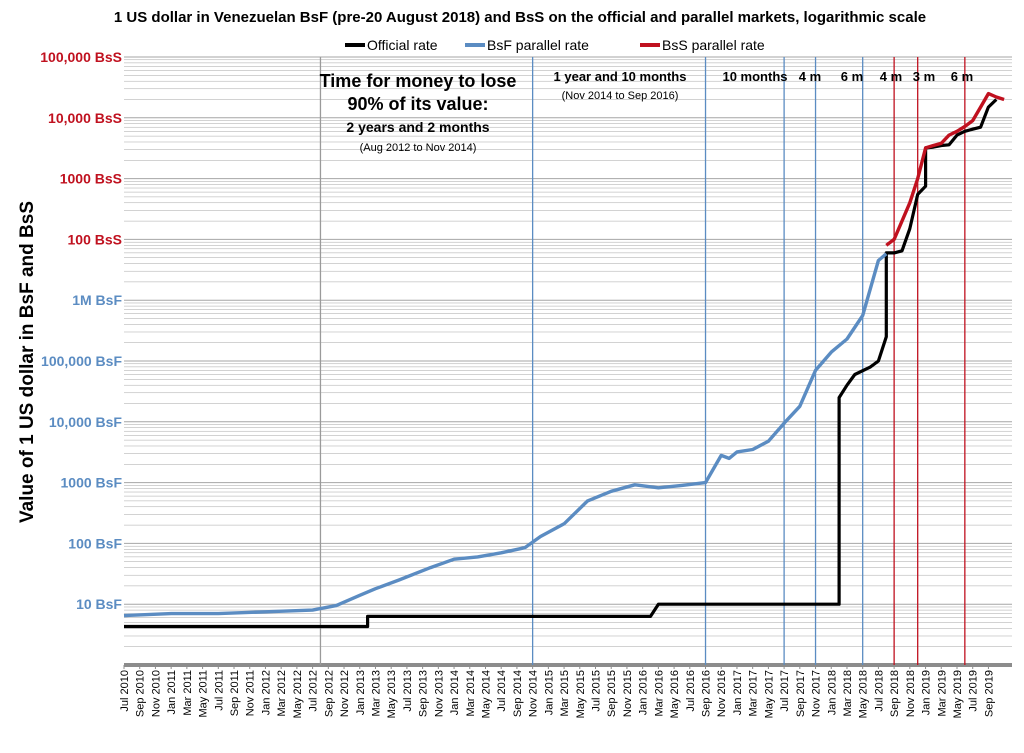 The width and height of the screenshot is (1024, 753). Describe the element at coordinates (659, 693) in the screenshot. I see `x-tick-label: Mar 2016` at that location.